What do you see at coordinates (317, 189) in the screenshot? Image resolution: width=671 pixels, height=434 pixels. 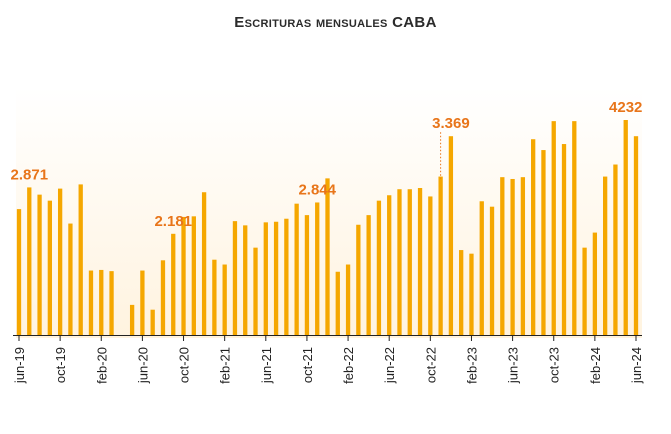 I see `data-label-nov-21: 2.844` at bounding box center [317, 189].